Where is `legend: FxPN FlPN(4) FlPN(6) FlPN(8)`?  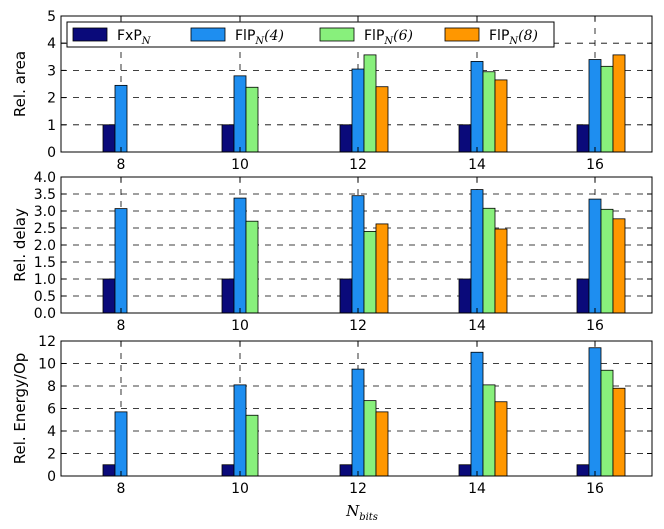 legend: FxPN FlPN(4) FlPN(6) FlPN(8) is located at coordinates (310, 34).